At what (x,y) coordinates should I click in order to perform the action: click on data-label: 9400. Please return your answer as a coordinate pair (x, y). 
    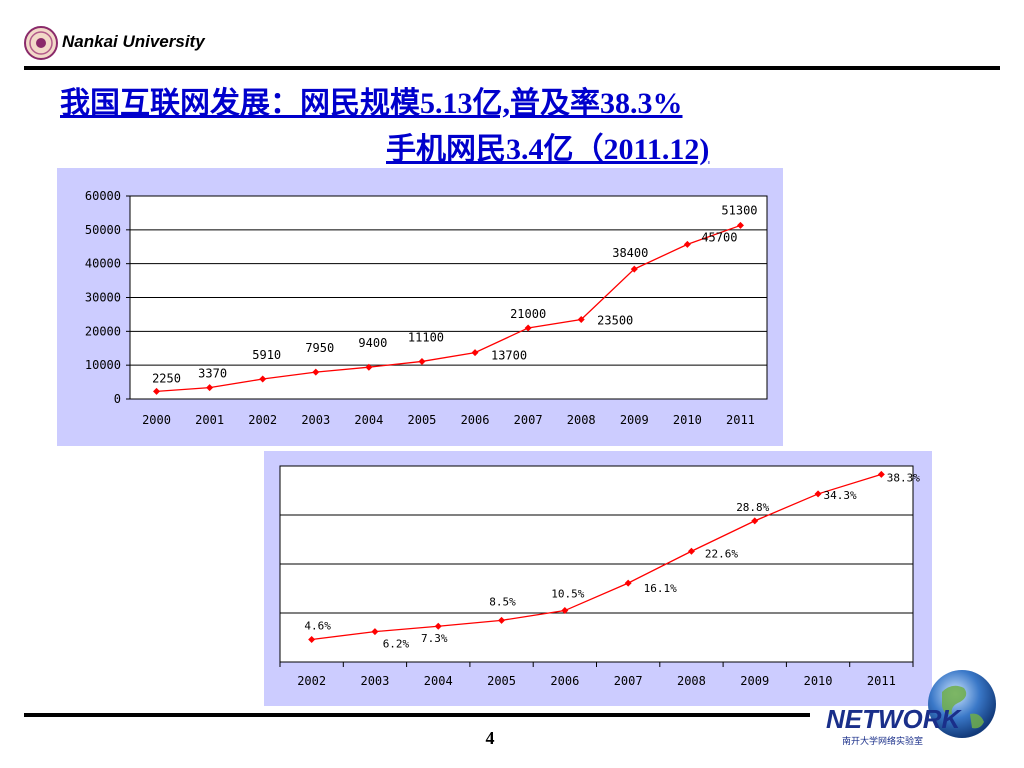
    Looking at the image, I should click on (372, 343).